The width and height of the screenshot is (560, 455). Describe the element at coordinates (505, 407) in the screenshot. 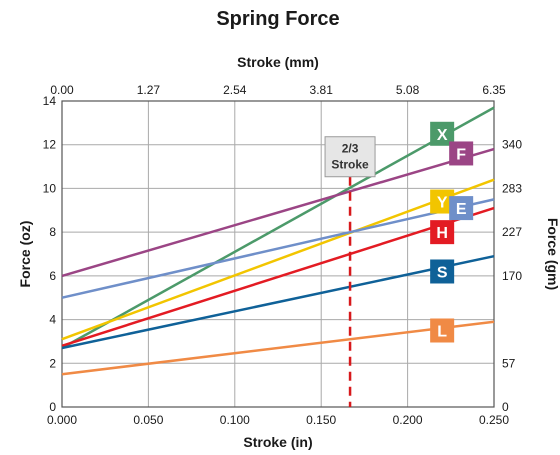

I see `y2-tick-label: 0` at that location.